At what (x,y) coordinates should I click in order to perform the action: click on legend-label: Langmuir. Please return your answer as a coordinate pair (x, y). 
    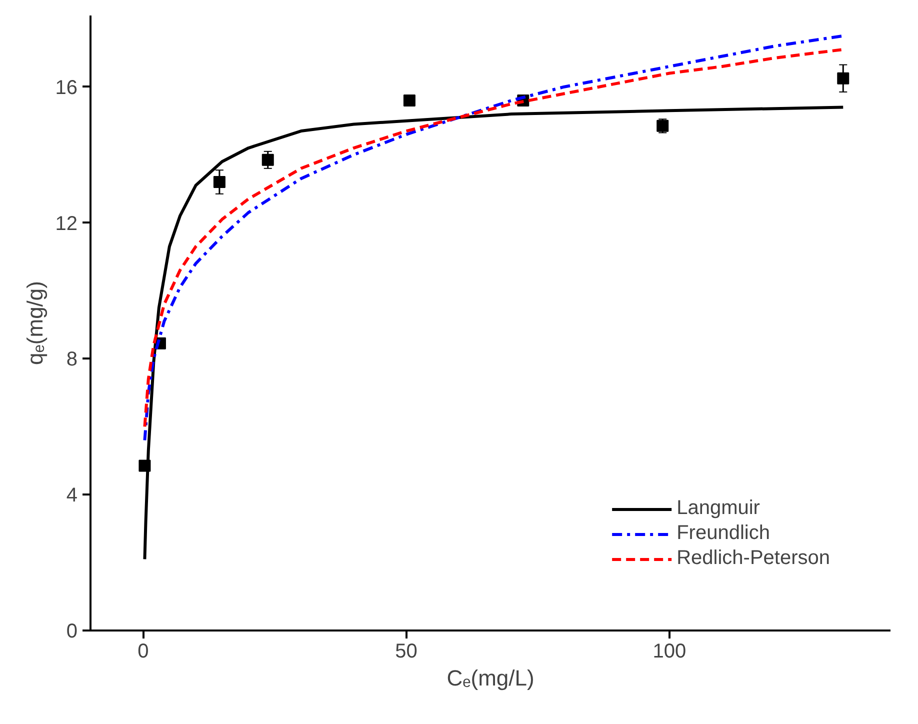
    Looking at the image, I should click on (718, 508).